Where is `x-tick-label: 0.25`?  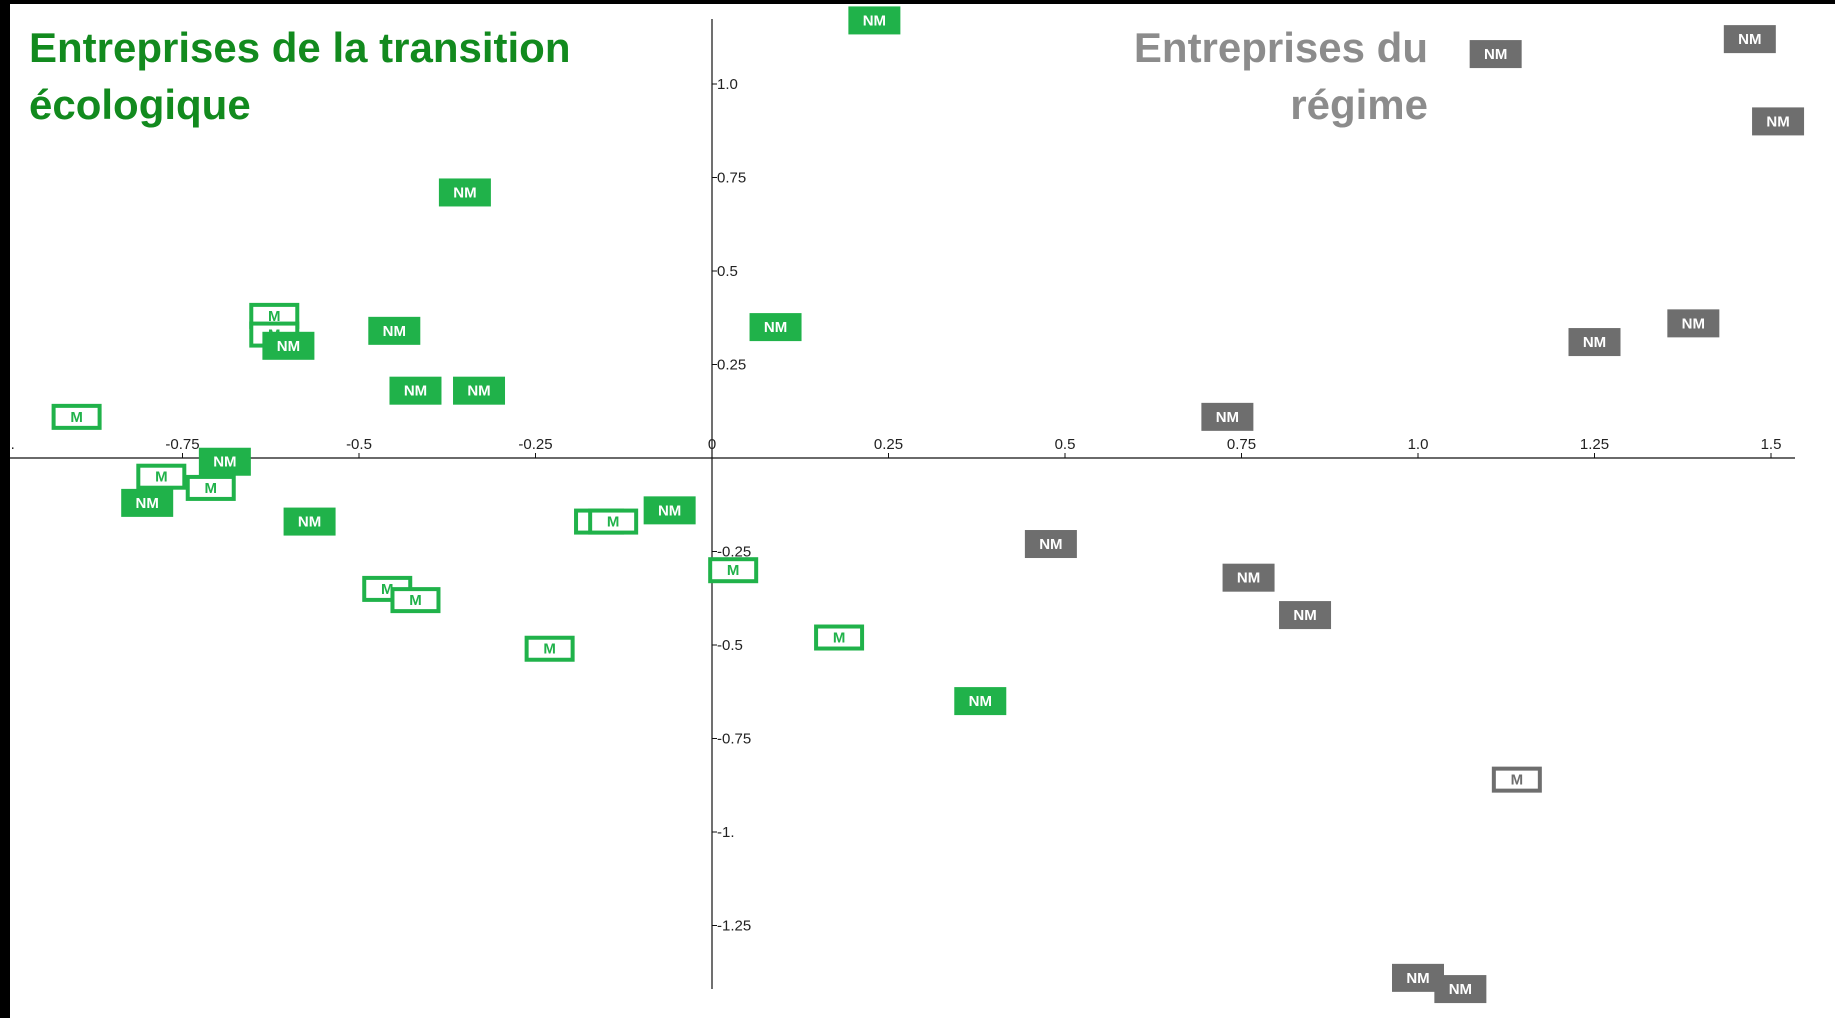 x-tick-label: 0.25 is located at coordinates (888, 444).